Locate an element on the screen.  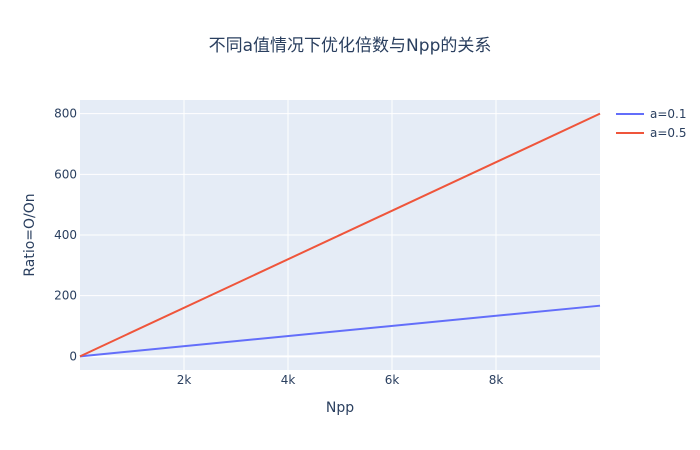
y-axis-title: Ratio=O/On is located at coordinates (30, 234).